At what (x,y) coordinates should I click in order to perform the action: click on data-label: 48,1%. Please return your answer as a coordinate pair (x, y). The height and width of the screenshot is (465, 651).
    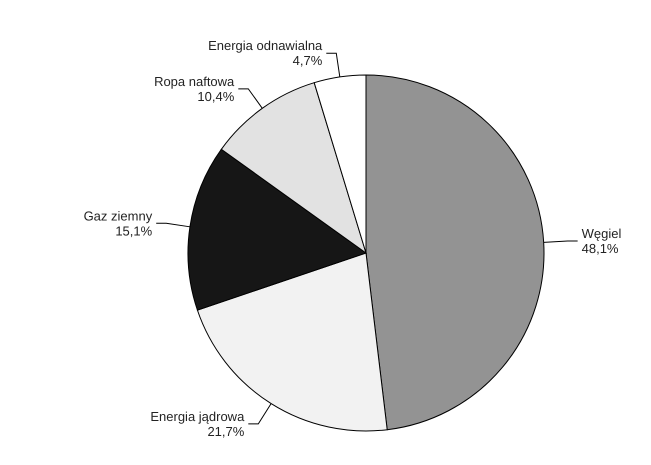
    Looking at the image, I should click on (600, 248).